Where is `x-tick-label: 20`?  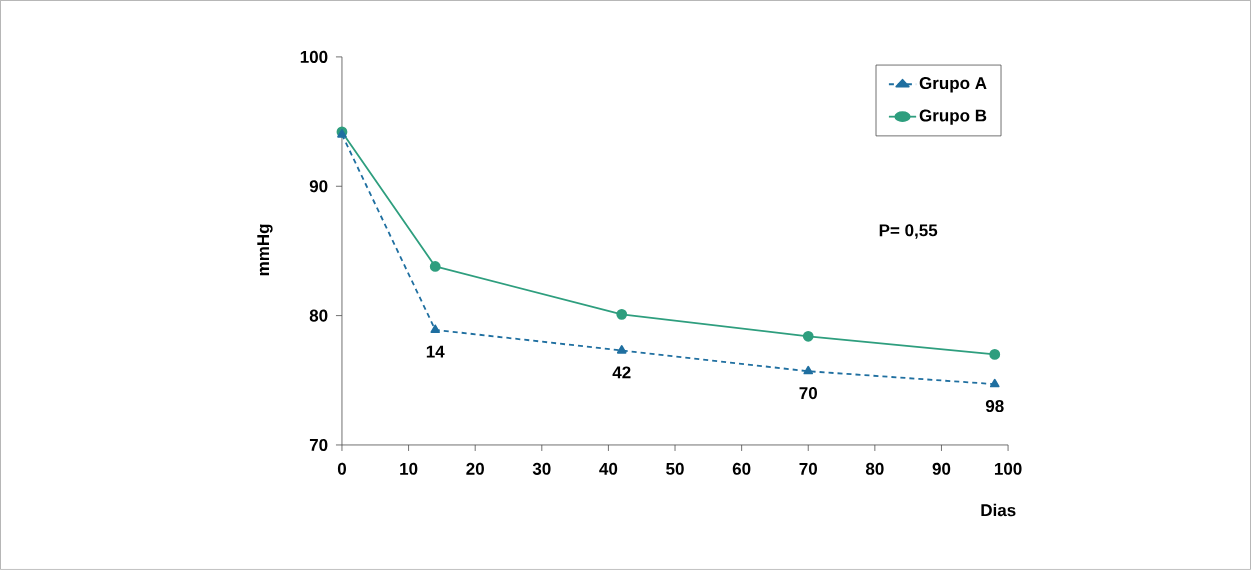
x-tick-label: 20 is located at coordinates (475, 468).